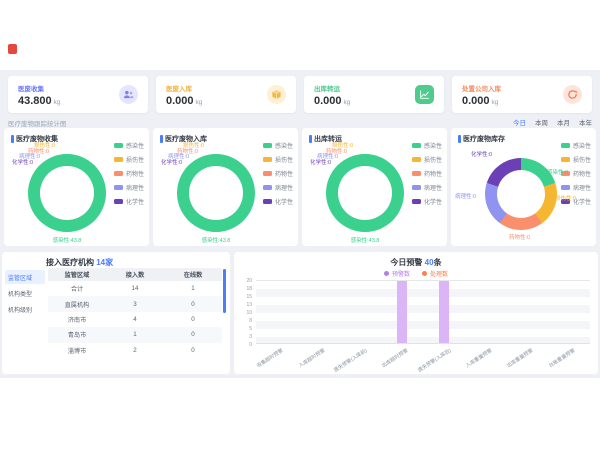 The image size is (600, 450). What do you see at coordinates (12, 49) in the screenshot?
I see `logo-mark` at bounding box center [12, 49].